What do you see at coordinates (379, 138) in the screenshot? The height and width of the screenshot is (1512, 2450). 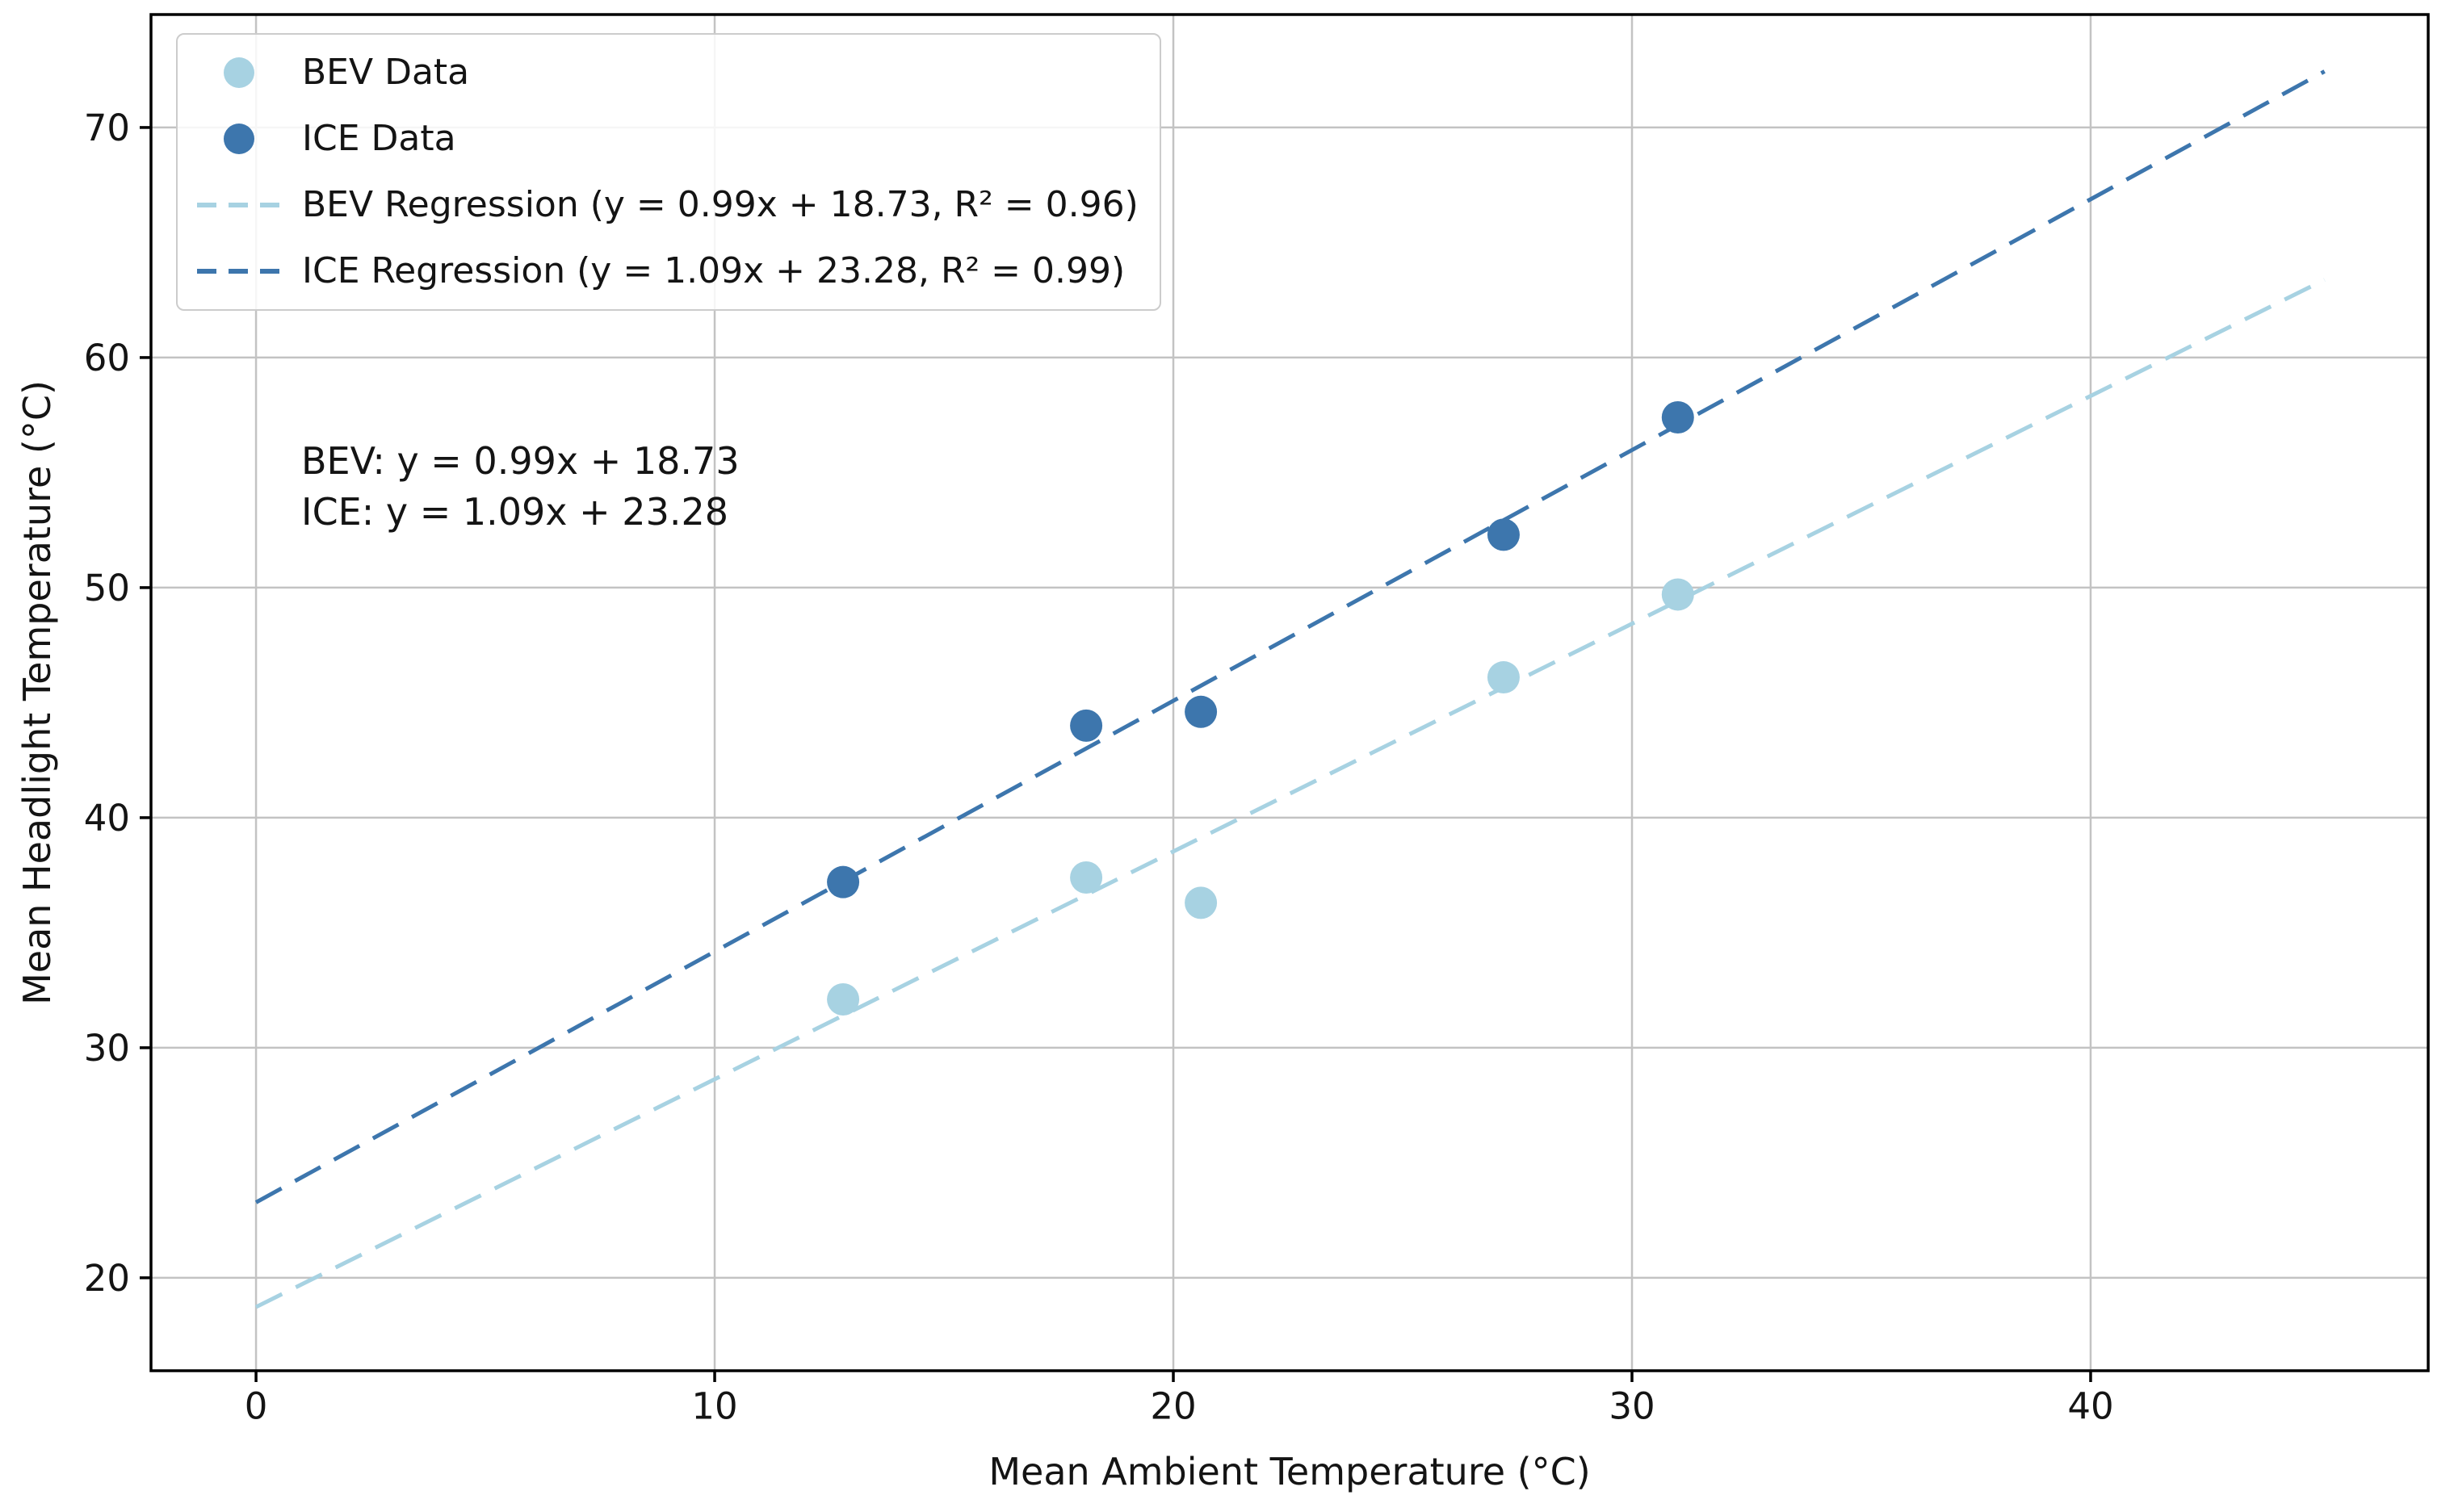 I see `legend-label: ICE Data` at bounding box center [379, 138].